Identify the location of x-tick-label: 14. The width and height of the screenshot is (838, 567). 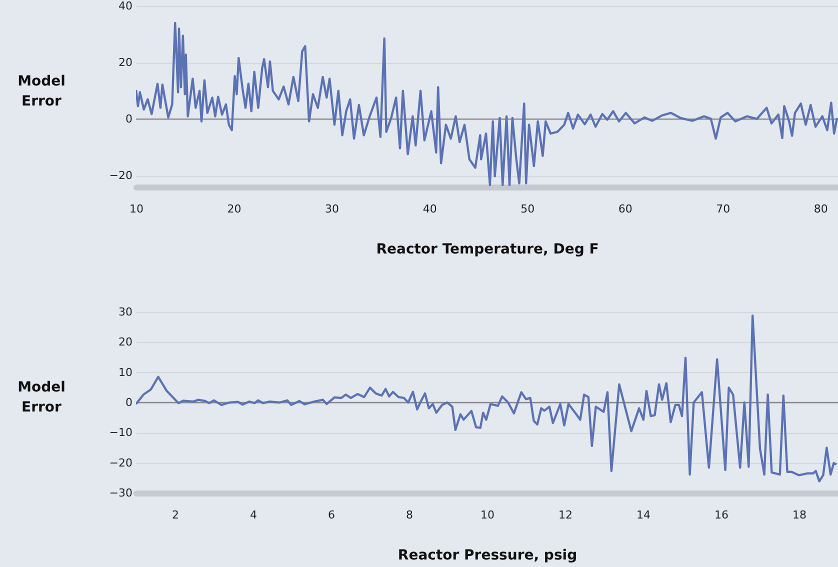
(643, 515).